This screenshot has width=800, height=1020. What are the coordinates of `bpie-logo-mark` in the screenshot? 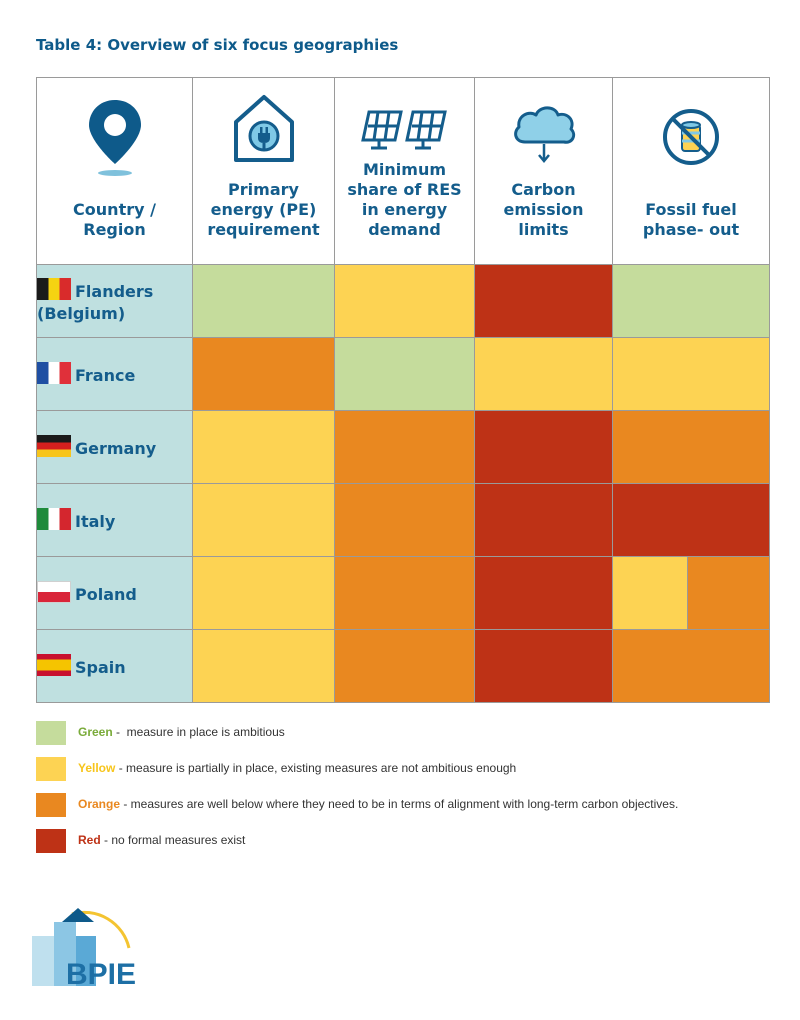 It's located at (81, 947).